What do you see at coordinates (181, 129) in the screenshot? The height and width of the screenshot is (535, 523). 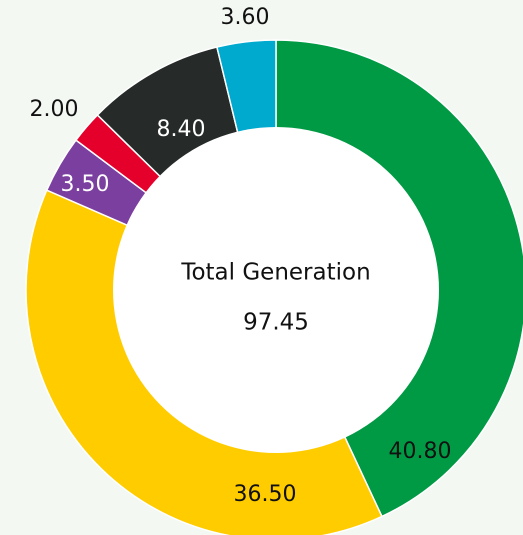 I see `value-label: 8.40` at bounding box center [181, 129].